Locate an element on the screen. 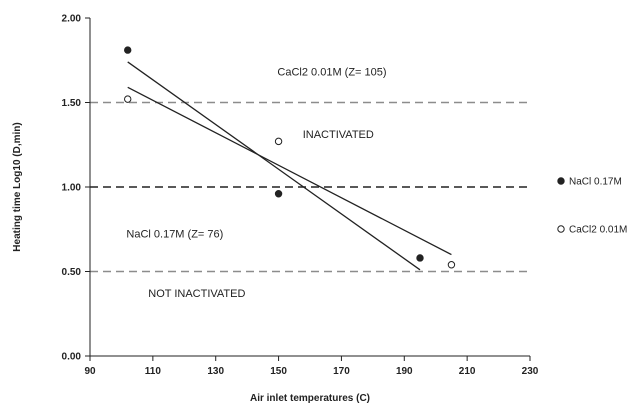  x-tick-label: 170 is located at coordinates (341, 371).